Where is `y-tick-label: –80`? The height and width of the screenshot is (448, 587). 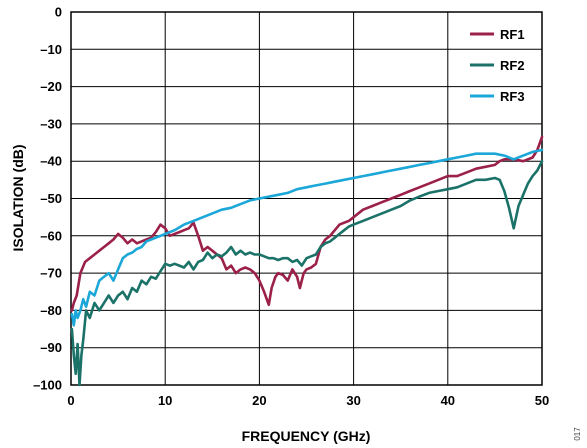
y-tick-label: –80 is located at coordinates (51, 310).